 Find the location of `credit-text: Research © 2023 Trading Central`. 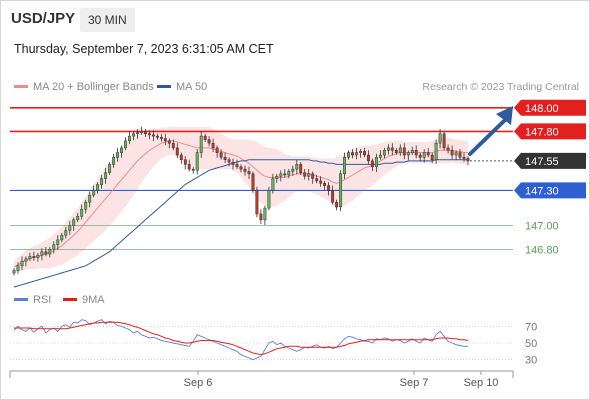

credit-text: Research © 2023 Trading Central is located at coordinates (500, 87).